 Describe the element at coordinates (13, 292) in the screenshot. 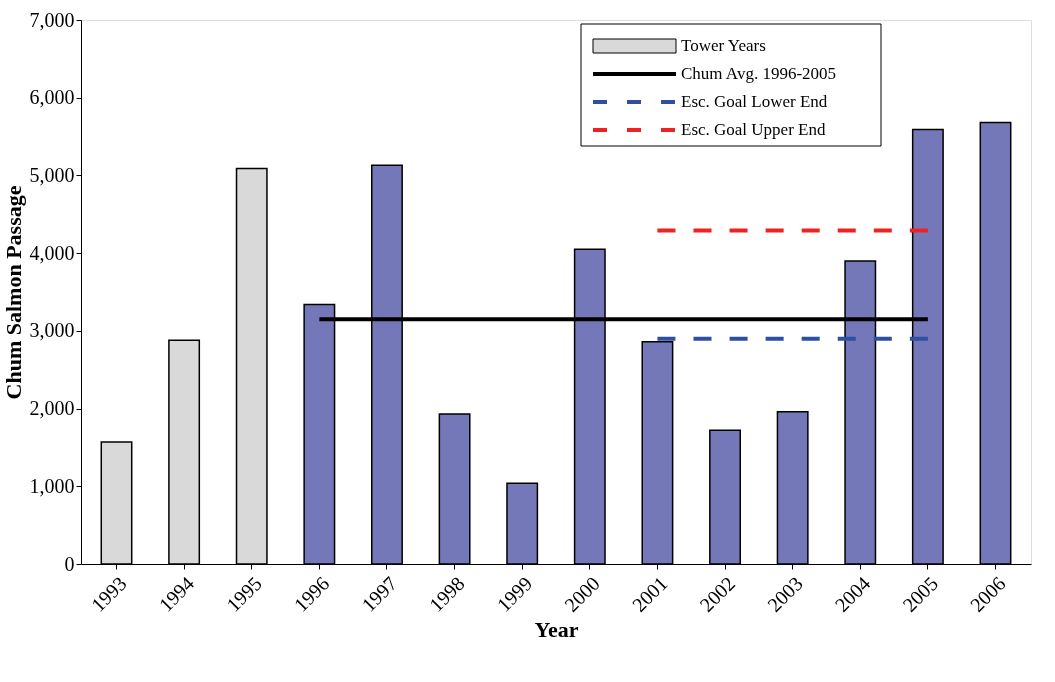

I see `y-axis-title: Chum Salmon Passage` at that location.